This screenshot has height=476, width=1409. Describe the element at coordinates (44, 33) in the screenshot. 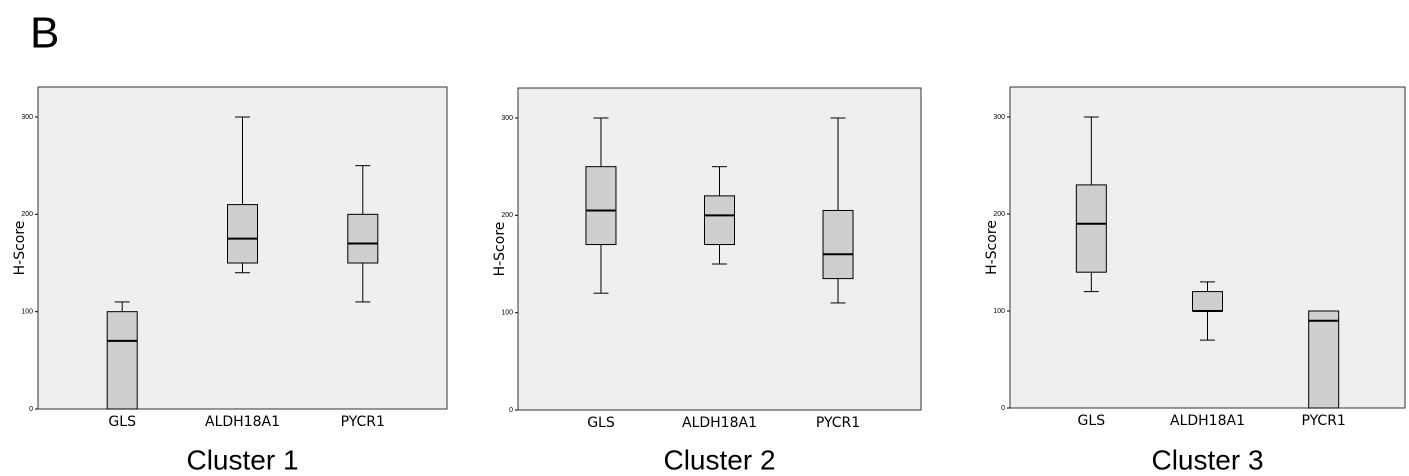

I see `panel-label: B` at that location.